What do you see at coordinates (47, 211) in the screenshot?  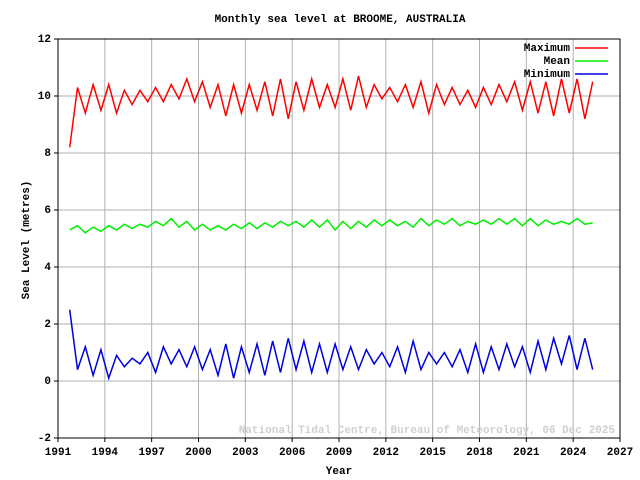 I see `y-tick-label: 6` at bounding box center [47, 211].